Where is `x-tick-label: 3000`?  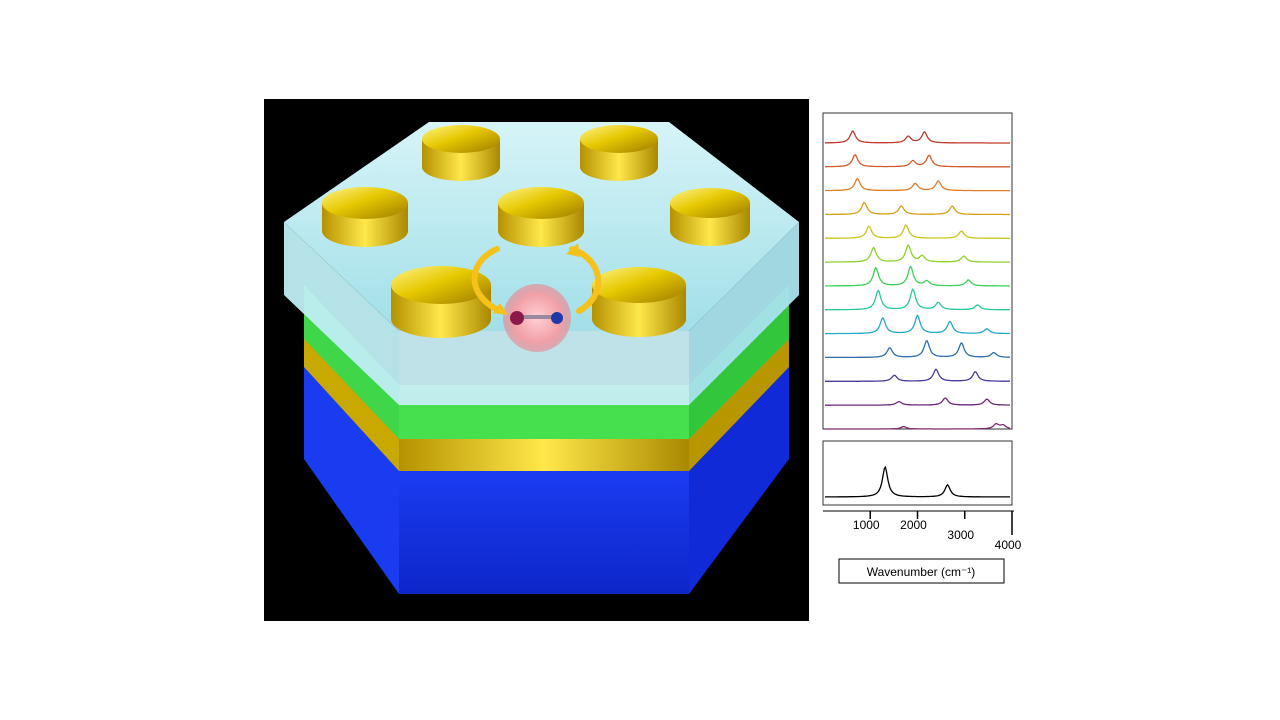 x-tick-label: 3000 is located at coordinates (960, 535).